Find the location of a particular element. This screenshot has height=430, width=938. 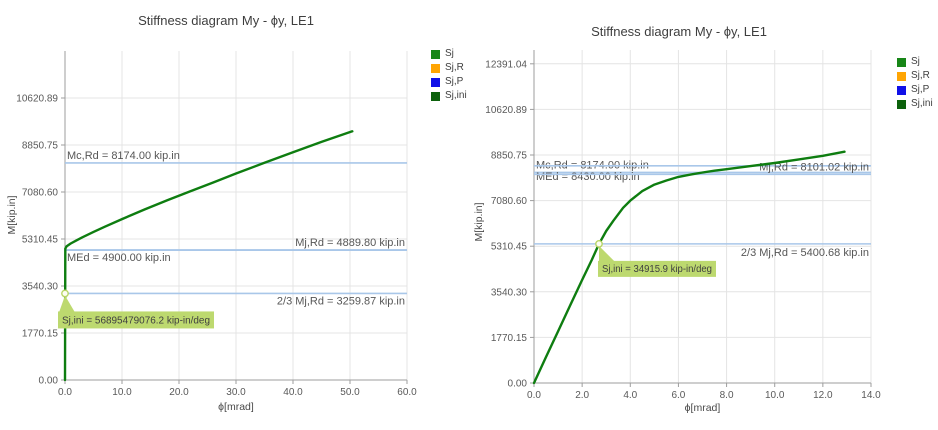

limit-line-label: Mj,Rd = 4889.80 kip.in is located at coordinates (350, 243).